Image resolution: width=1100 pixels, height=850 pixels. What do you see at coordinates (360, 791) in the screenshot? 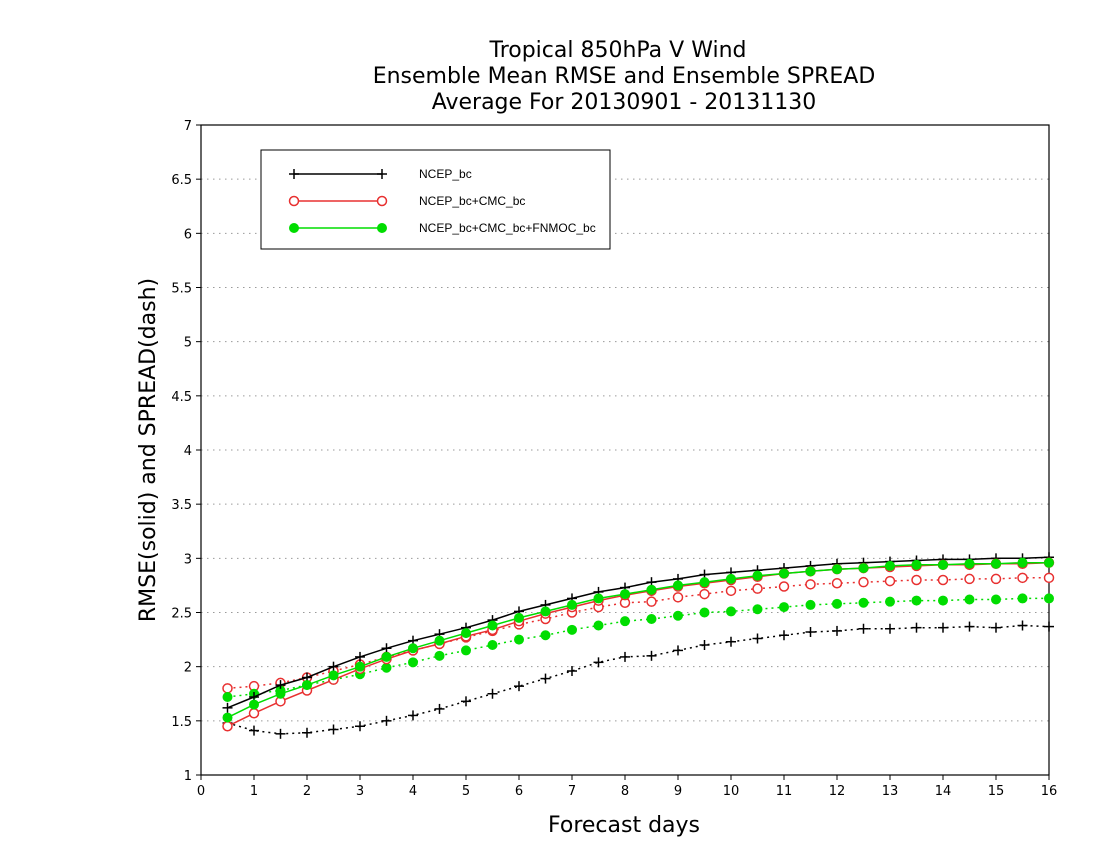
I see `x-tick-label: 3` at bounding box center [360, 791].